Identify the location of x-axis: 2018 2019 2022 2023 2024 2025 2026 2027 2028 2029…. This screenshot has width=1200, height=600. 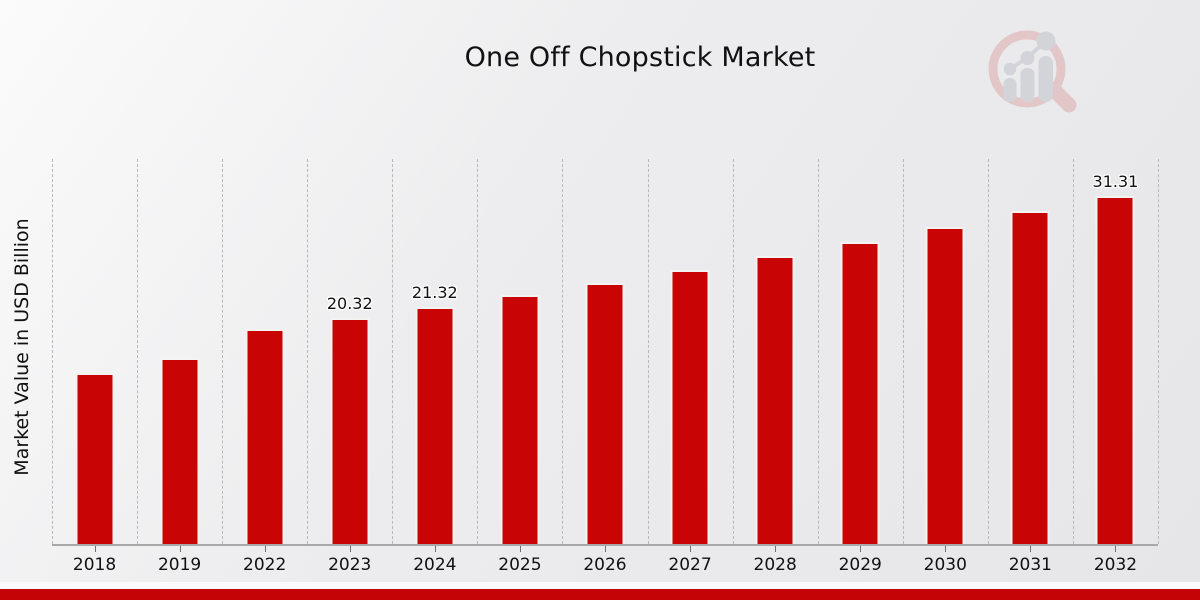
(605, 566).